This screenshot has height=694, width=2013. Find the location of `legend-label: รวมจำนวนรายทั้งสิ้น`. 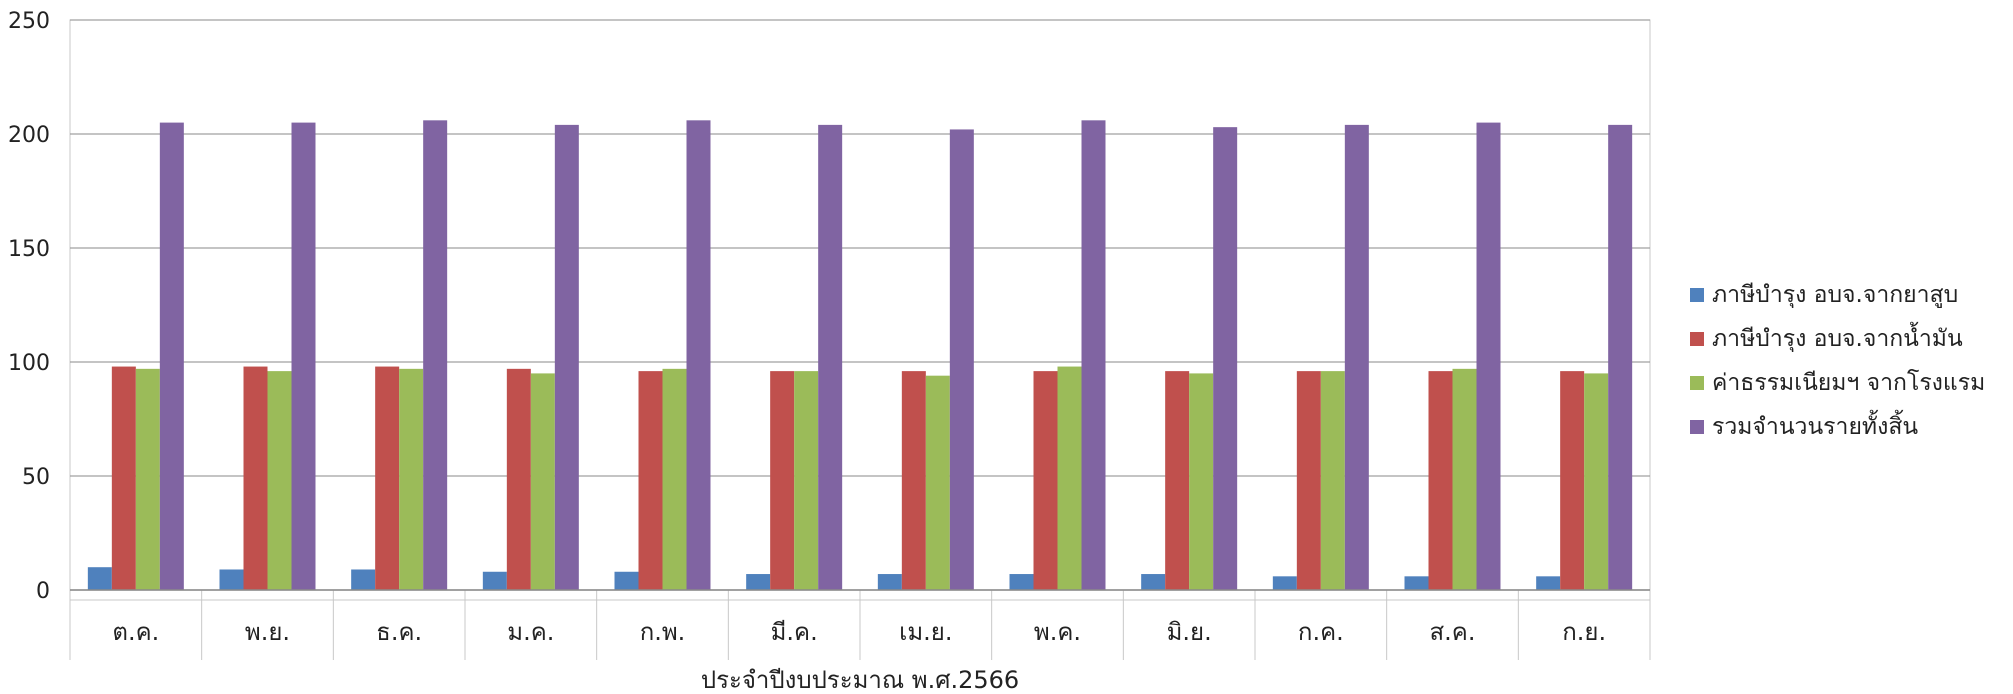

legend-label: รวมจำนวนรายทั้งสิ้น is located at coordinates (1815, 425).